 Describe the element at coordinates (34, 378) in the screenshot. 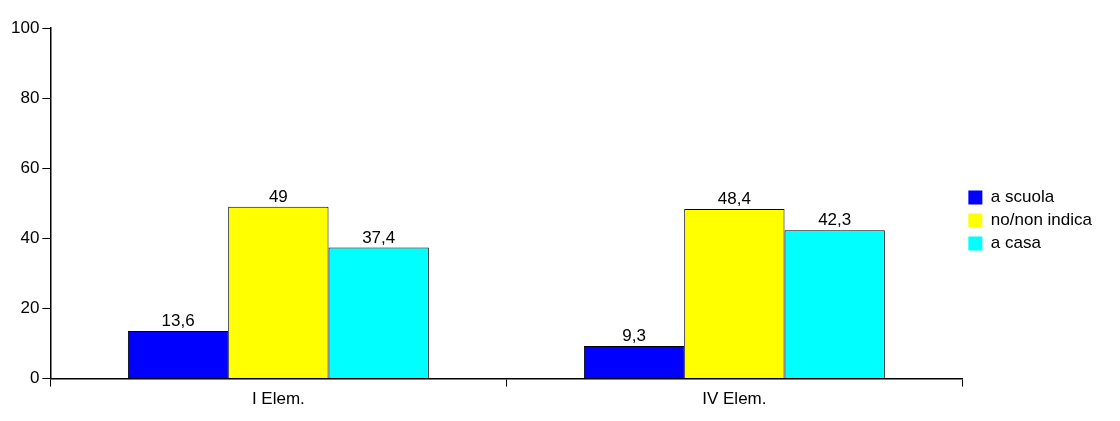

I see `y-tick-label: 0` at that location.